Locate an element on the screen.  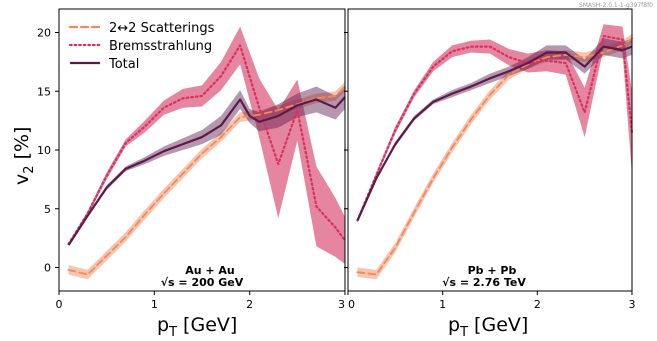
y-tick-label: 5 is located at coordinates (47, 209).